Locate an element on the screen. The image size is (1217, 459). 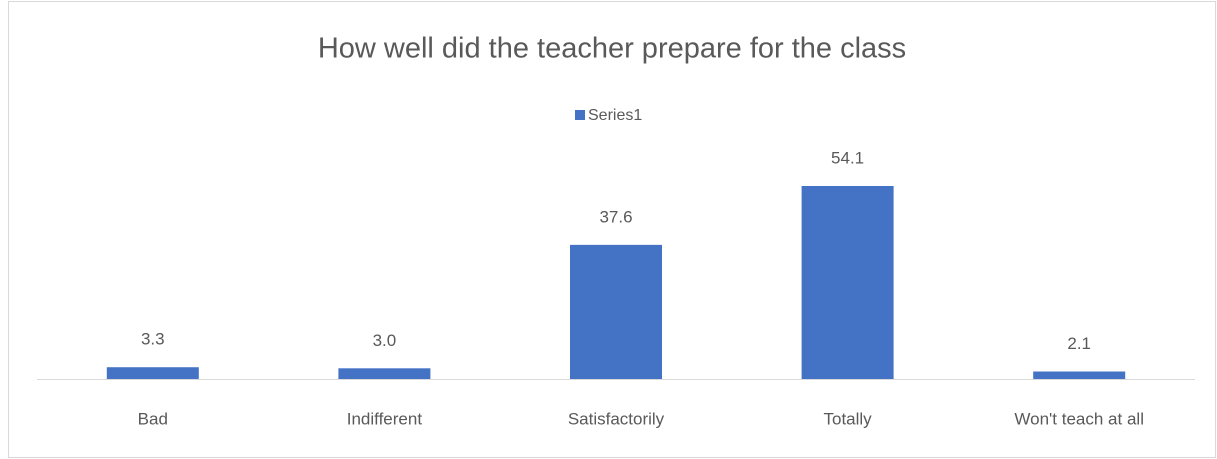
legend-swatch is located at coordinates (580, 115).